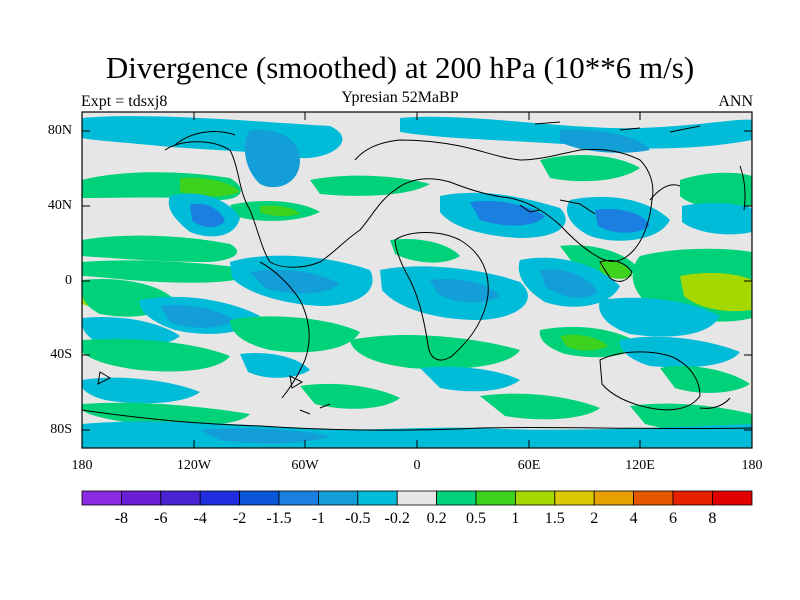  I want to click on colorbar-label: 4, so click(633, 518).